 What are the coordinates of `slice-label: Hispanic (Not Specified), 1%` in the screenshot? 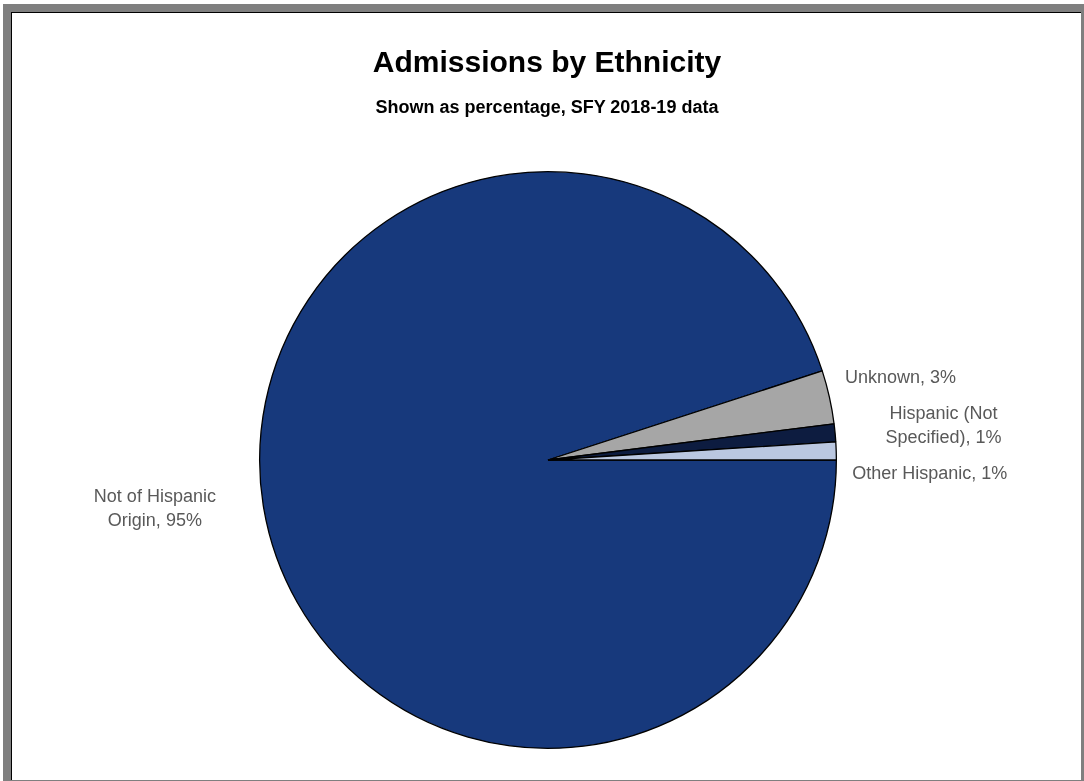 It's located at (943, 426).